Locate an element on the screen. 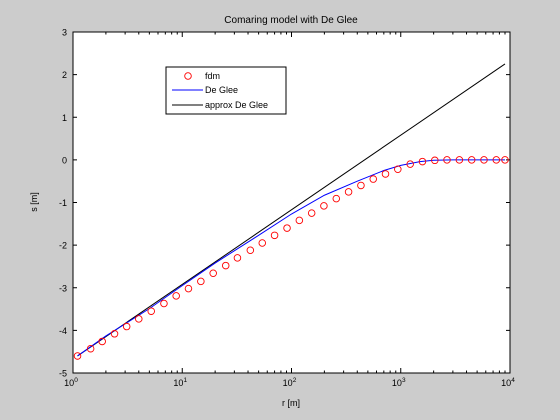 The image size is (560, 420). y-tick-label: 3 is located at coordinates (64, 33).